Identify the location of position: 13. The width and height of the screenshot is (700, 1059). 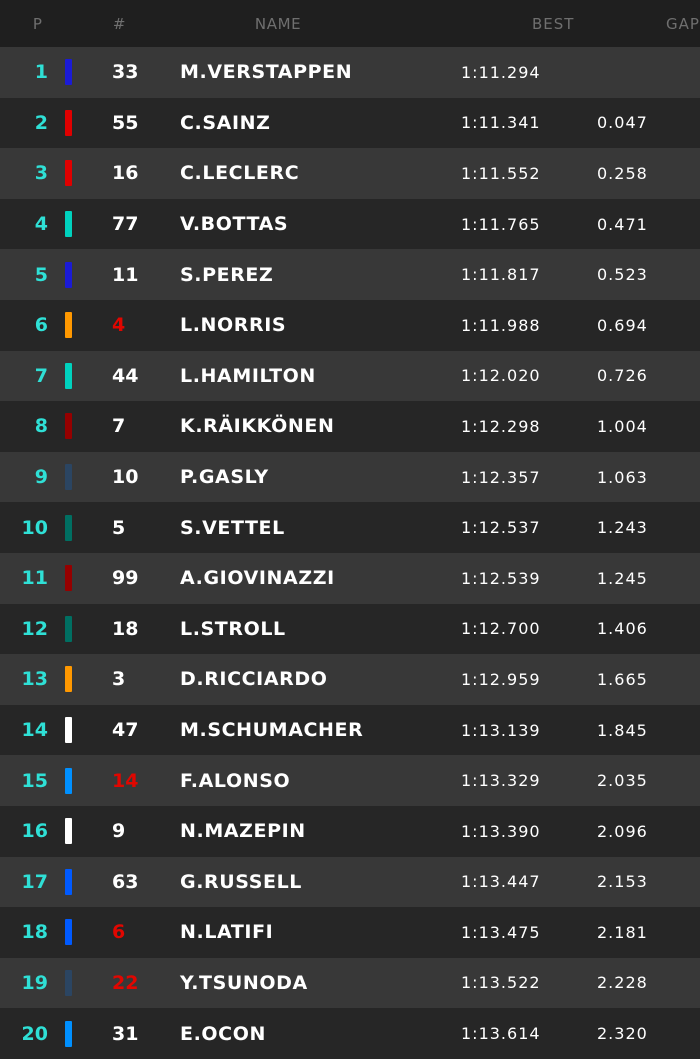
(34, 679).